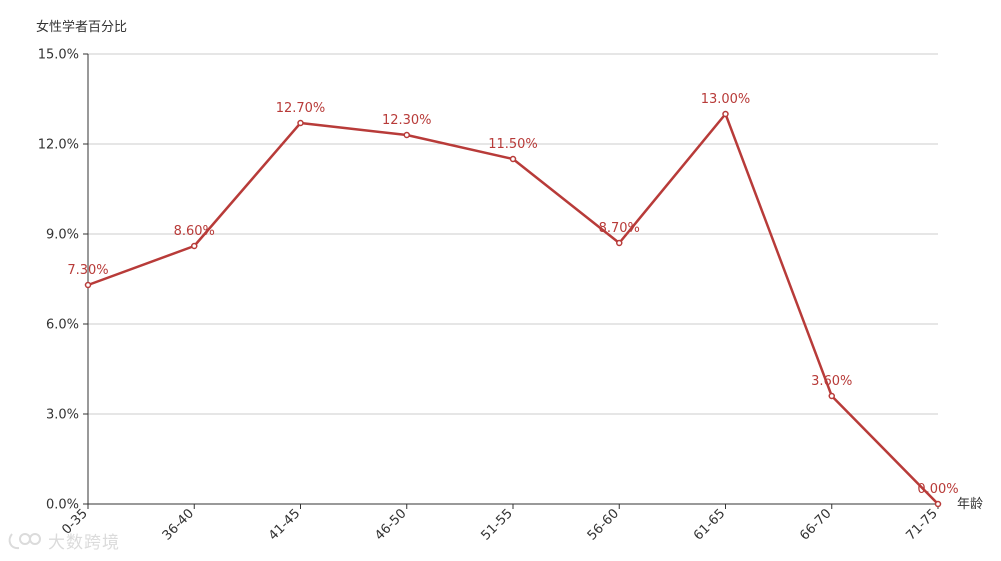 This screenshot has width=1001, height=561. Describe the element at coordinates (619, 228) in the screenshot. I see `data-label: 8.70%` at that location.